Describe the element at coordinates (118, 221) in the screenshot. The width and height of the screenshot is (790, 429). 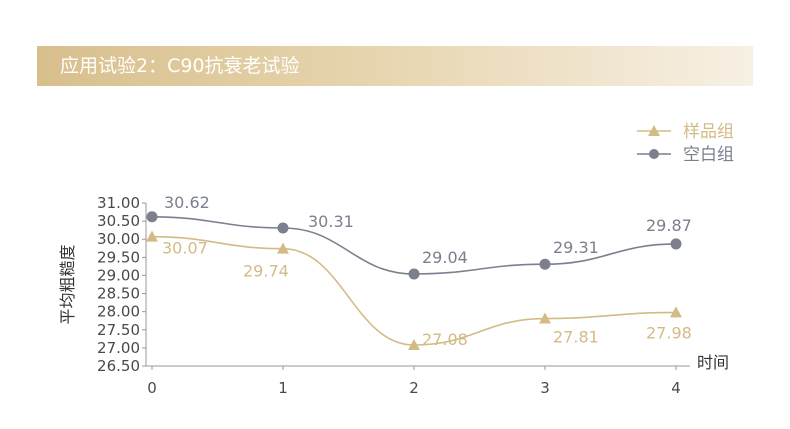
I see `y-tick-label: 30.50` at that location.